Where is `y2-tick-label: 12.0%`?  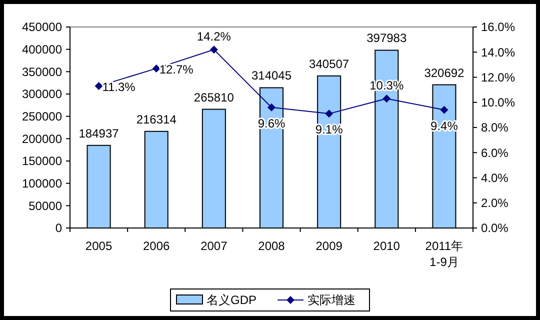 y2-tick-label: 12.0% is located at coordinates (498, 77).